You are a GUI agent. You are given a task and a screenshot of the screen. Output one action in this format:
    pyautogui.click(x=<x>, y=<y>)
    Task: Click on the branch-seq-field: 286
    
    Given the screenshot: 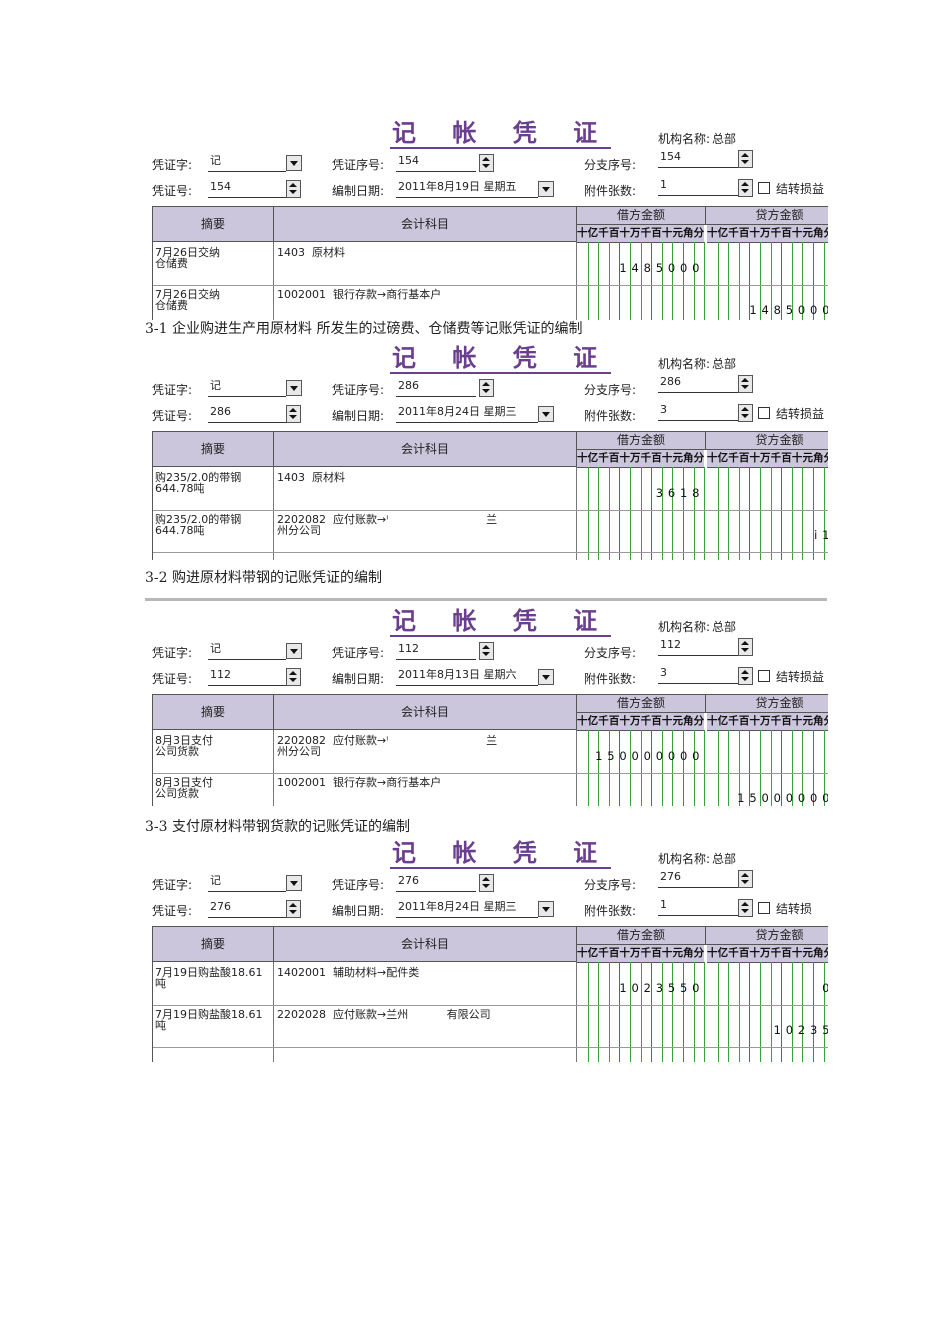 What is the action you would take?
    pyautogui.click(x=698, y=384)
    